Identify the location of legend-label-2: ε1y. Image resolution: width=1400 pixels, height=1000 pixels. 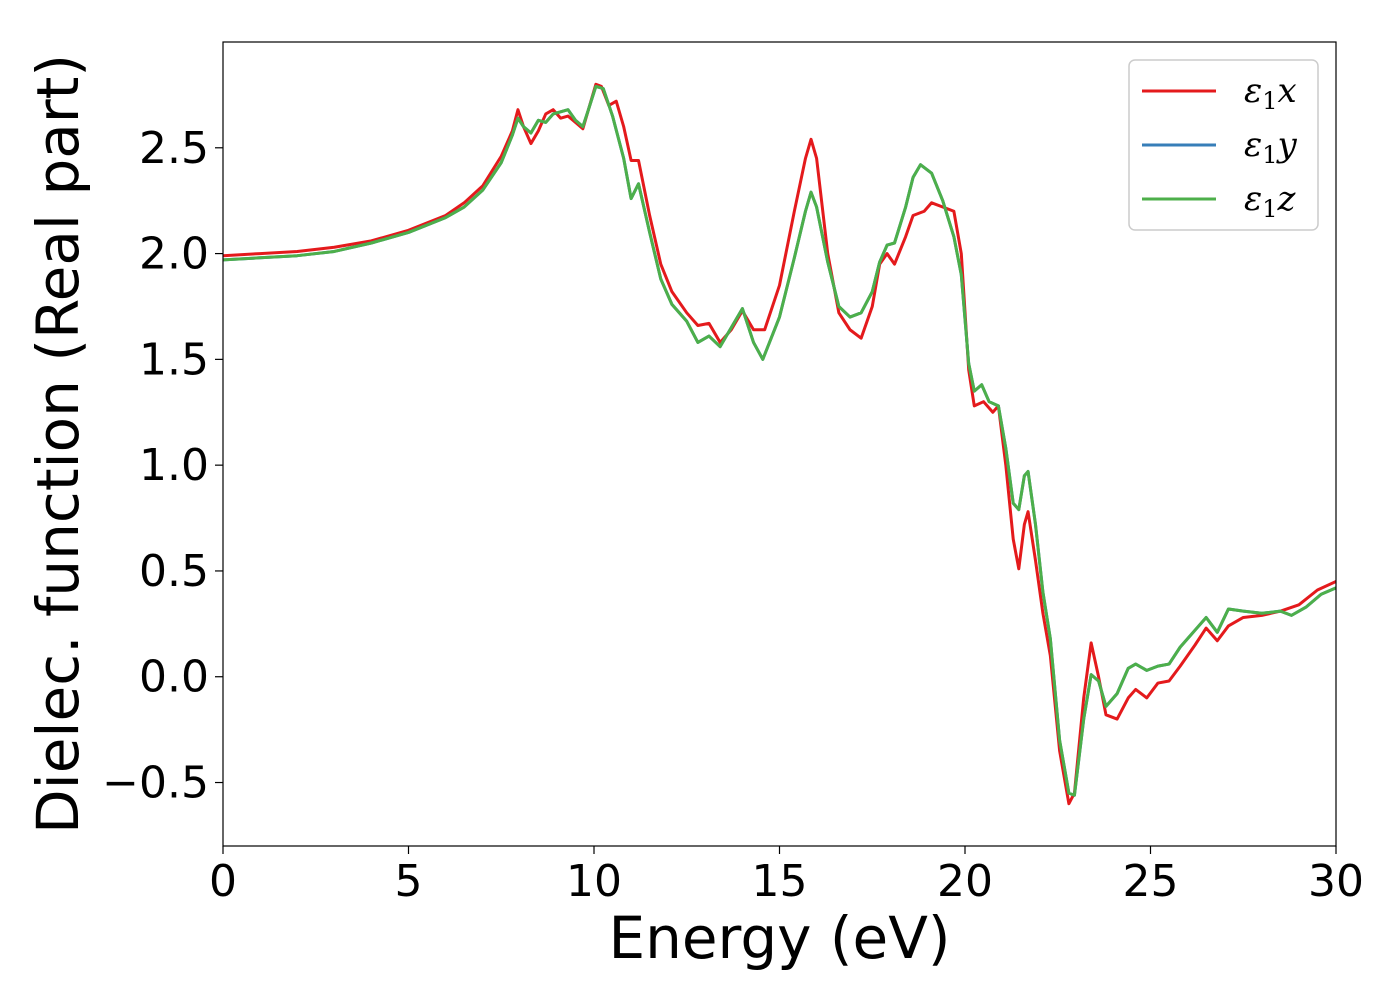
(1271, 147).